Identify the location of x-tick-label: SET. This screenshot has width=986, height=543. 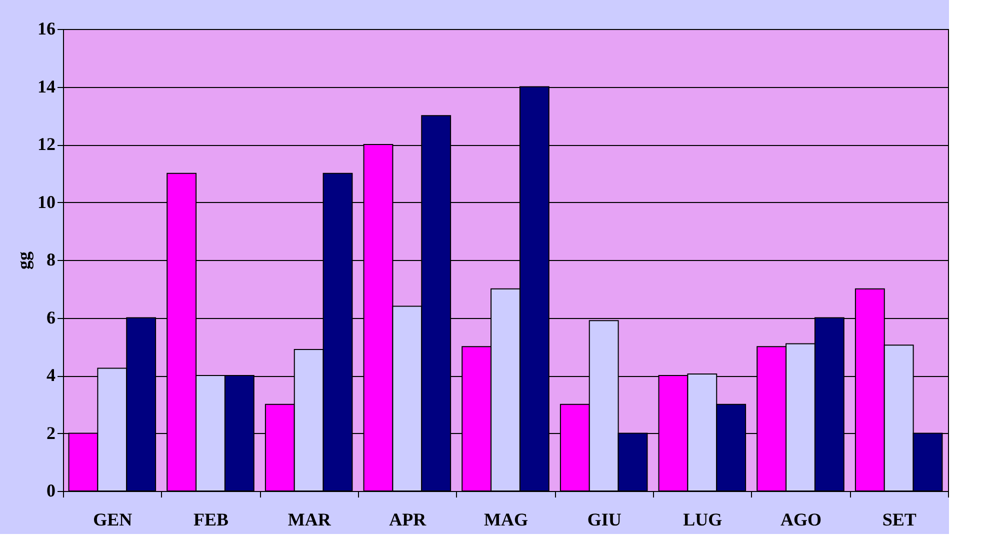
(899, 520).